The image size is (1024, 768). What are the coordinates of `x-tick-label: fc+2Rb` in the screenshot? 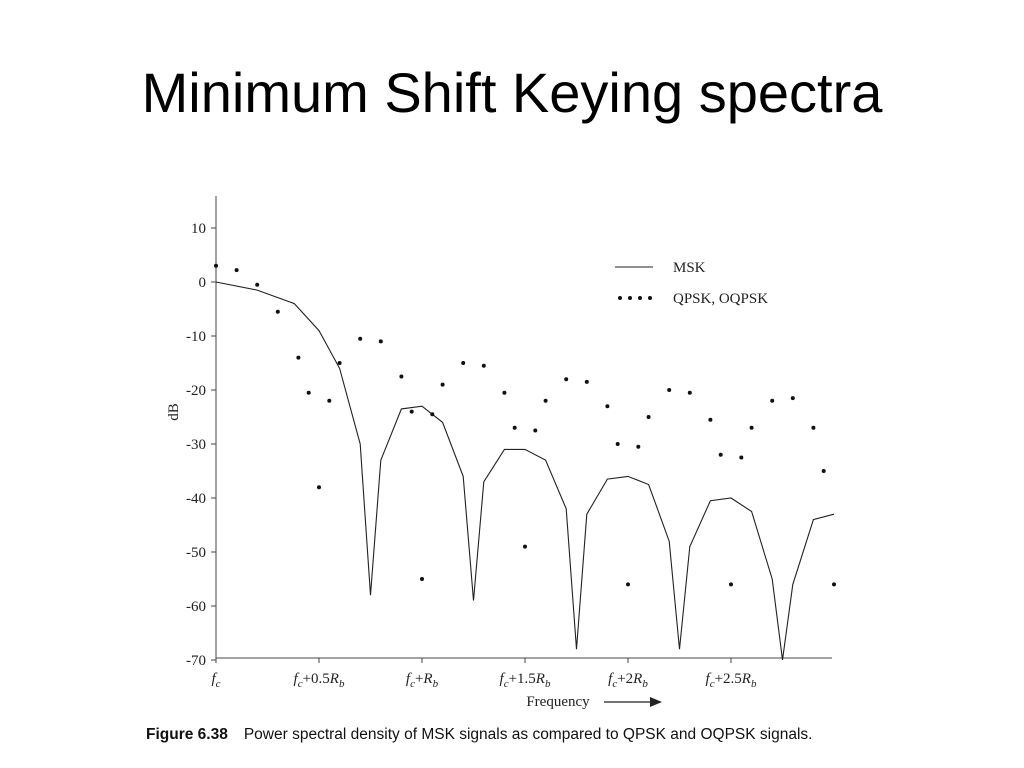 It's located at (628, 680).